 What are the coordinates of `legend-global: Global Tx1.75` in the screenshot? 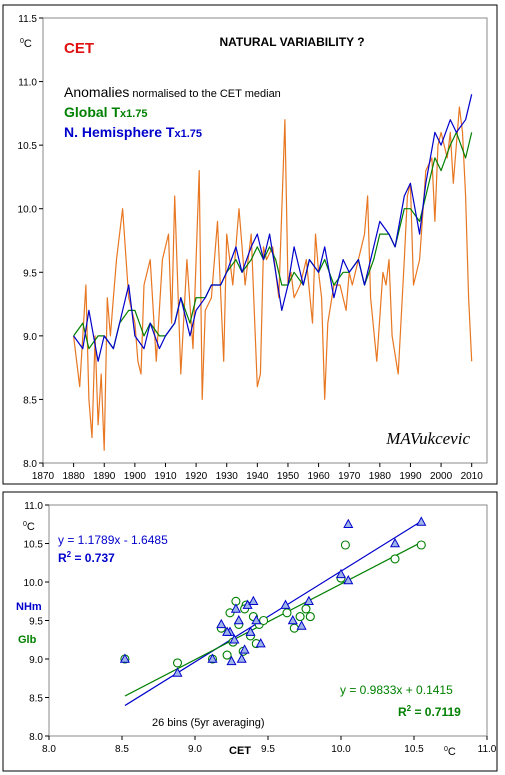 It's located at (106, 112).